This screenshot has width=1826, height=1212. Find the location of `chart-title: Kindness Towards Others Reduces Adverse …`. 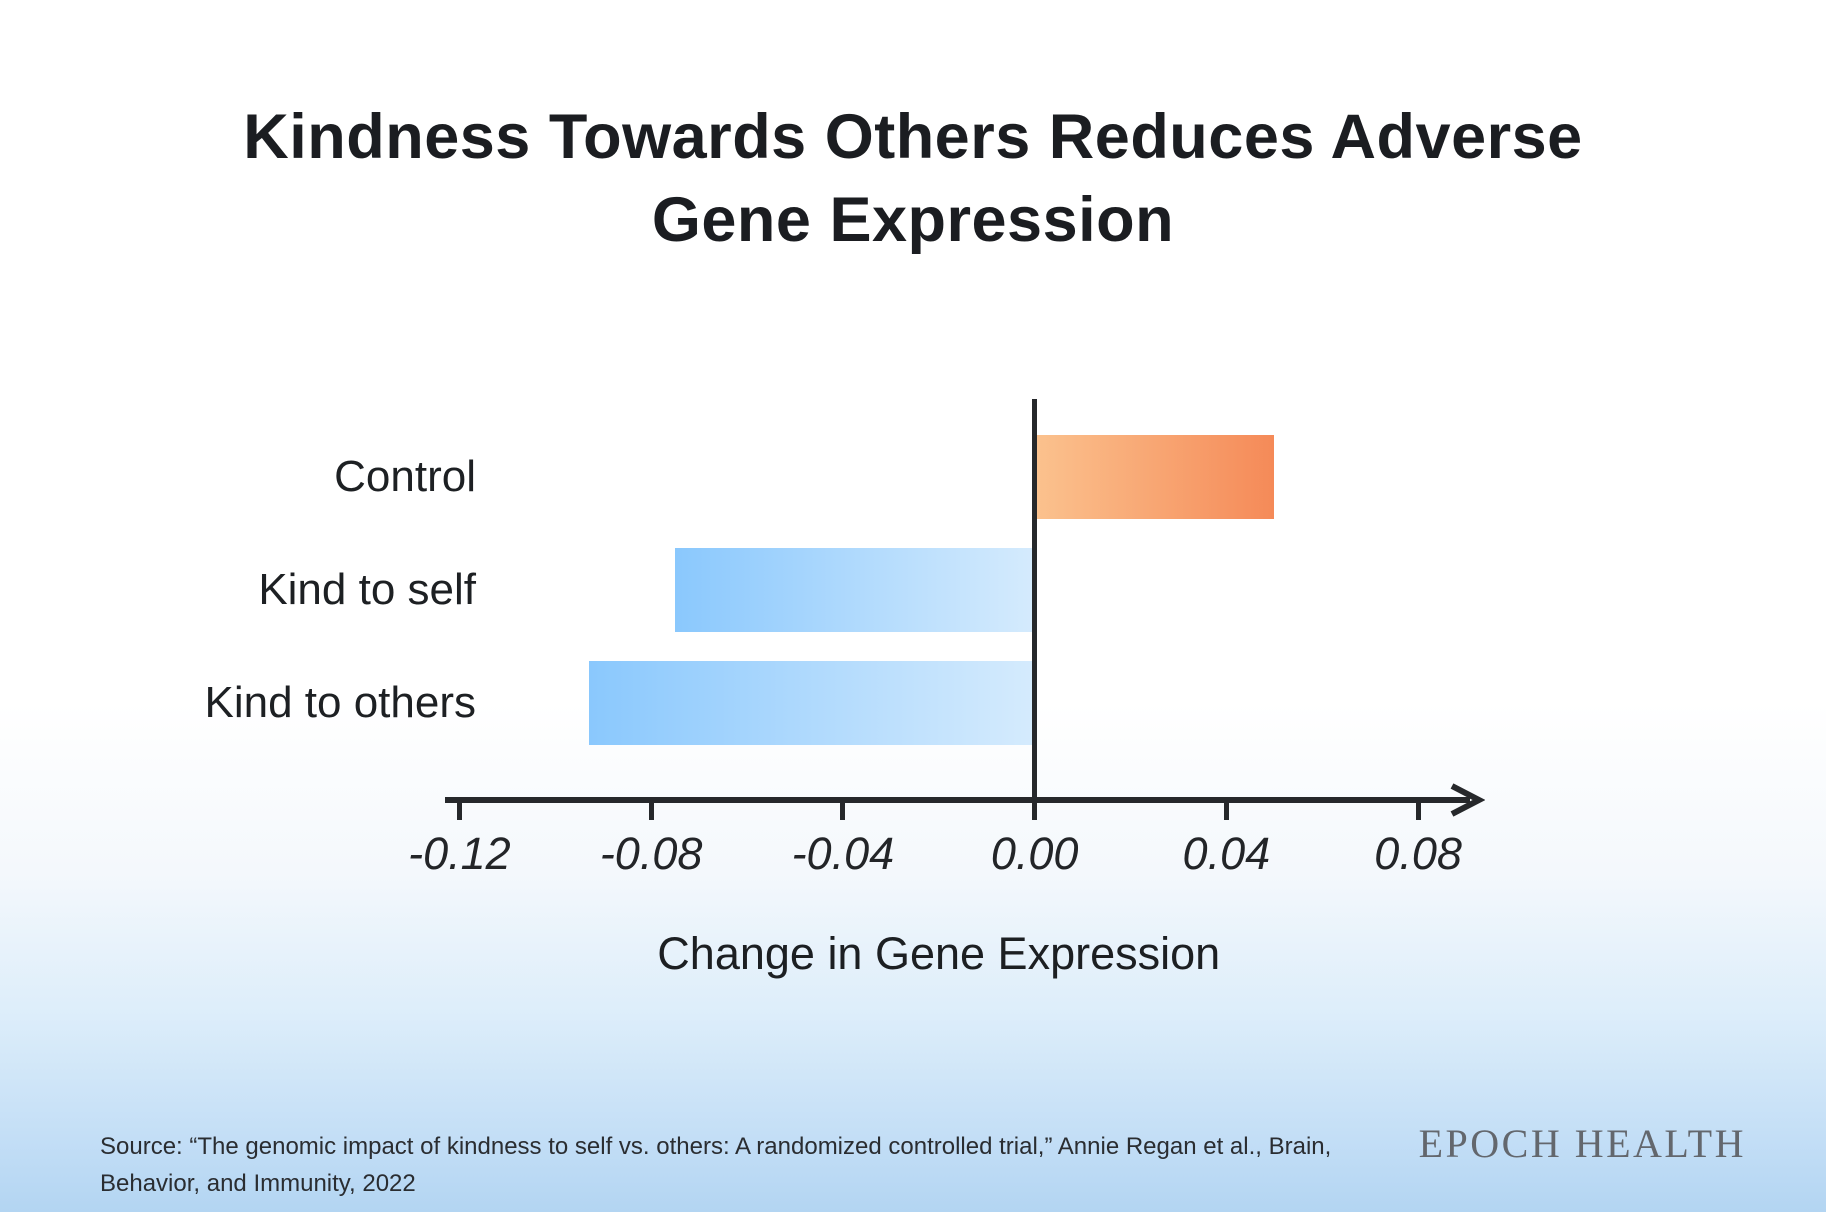

chart-title: Kindness Towards Others Reduces Adverse … is located at coordinates (913, 179).